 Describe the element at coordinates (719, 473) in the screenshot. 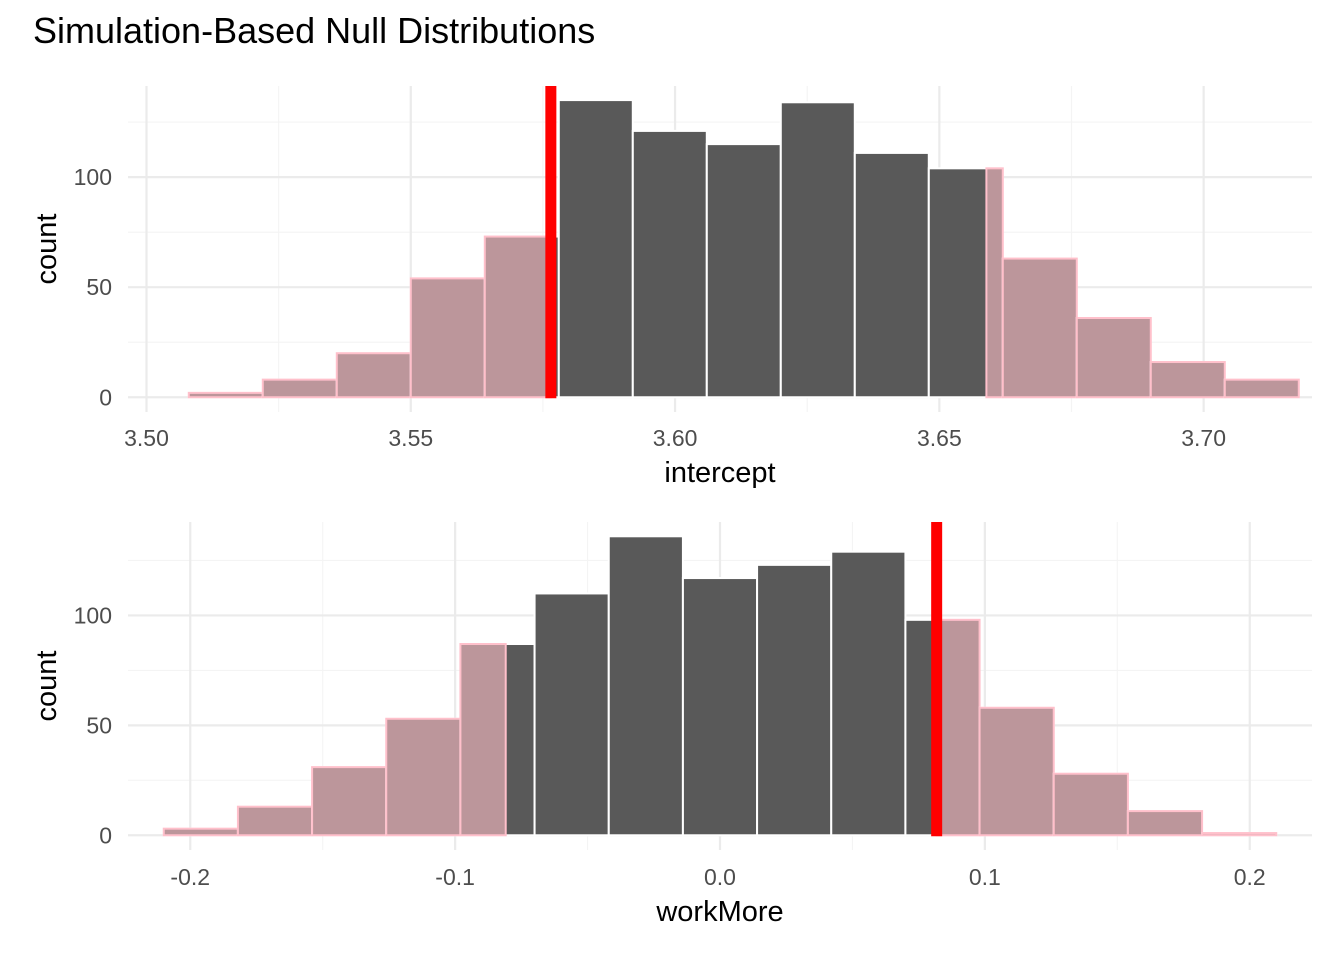

I see `x-axis-title: intercept` at that location.